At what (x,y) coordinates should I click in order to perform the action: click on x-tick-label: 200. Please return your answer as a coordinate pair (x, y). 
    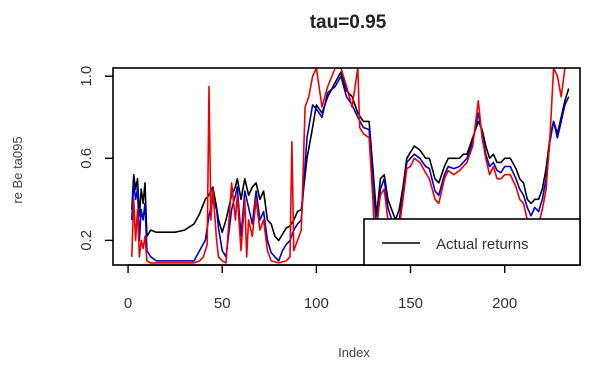
    Looking at the image, I should click on (504, 303).